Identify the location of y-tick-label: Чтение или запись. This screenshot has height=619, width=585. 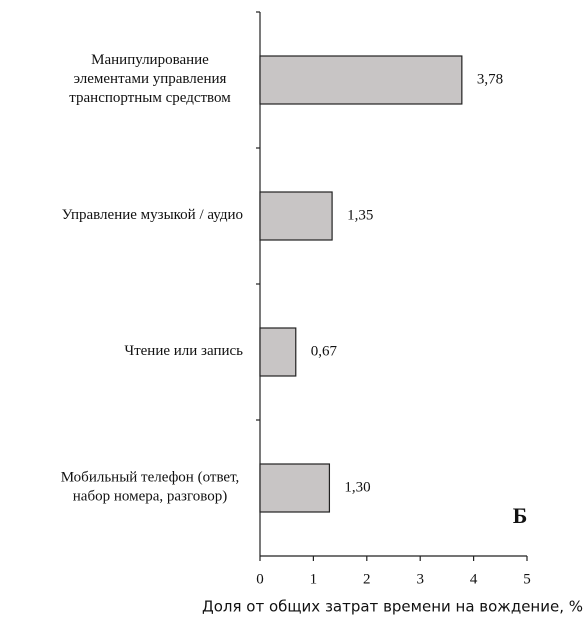
(183, 351).